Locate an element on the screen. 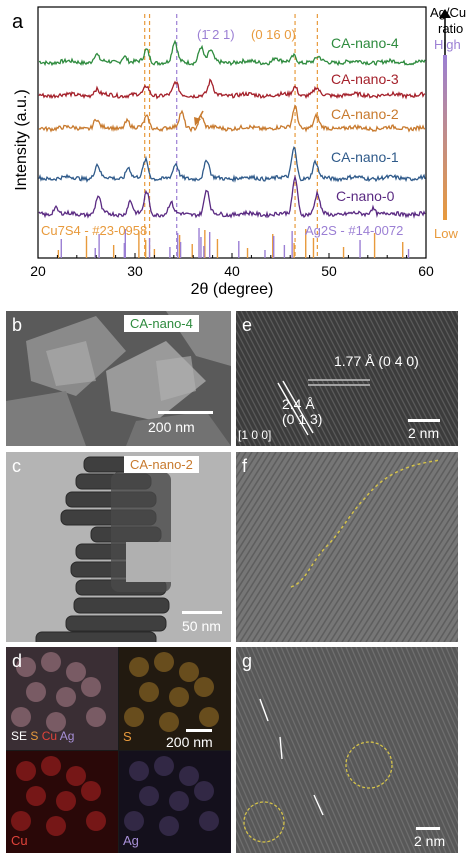 The height and width of the screenshot is (857, 467). defect-image is located at coordinates (347, 750).